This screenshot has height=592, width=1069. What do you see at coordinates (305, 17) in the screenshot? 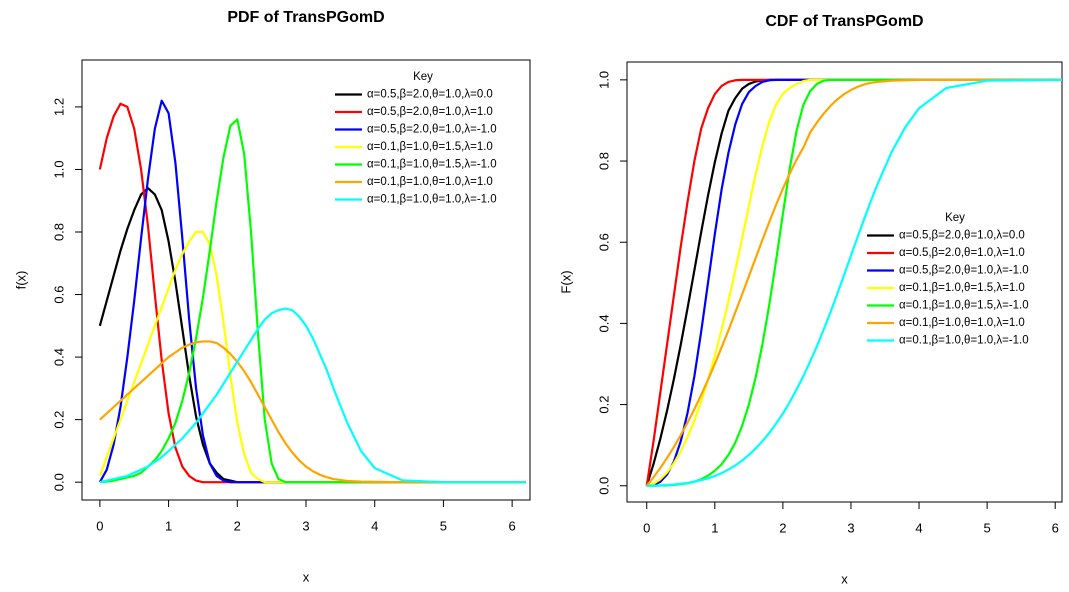
I see `chart-title: PDF of TransPGomD` at bounding box center [305, 17].